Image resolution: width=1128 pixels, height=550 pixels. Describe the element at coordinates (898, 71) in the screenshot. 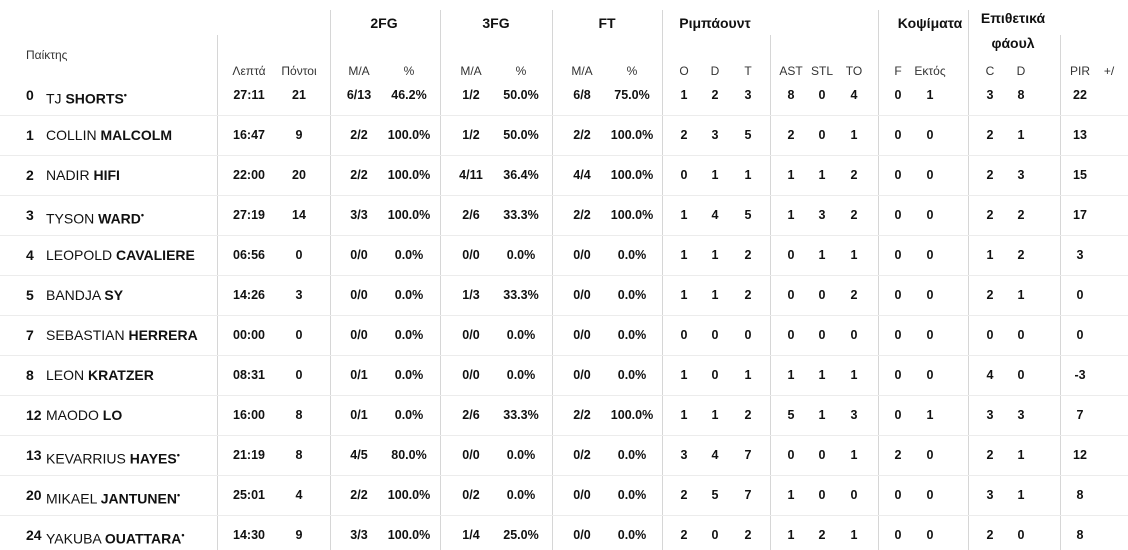

I see `column-header: F` at that location.